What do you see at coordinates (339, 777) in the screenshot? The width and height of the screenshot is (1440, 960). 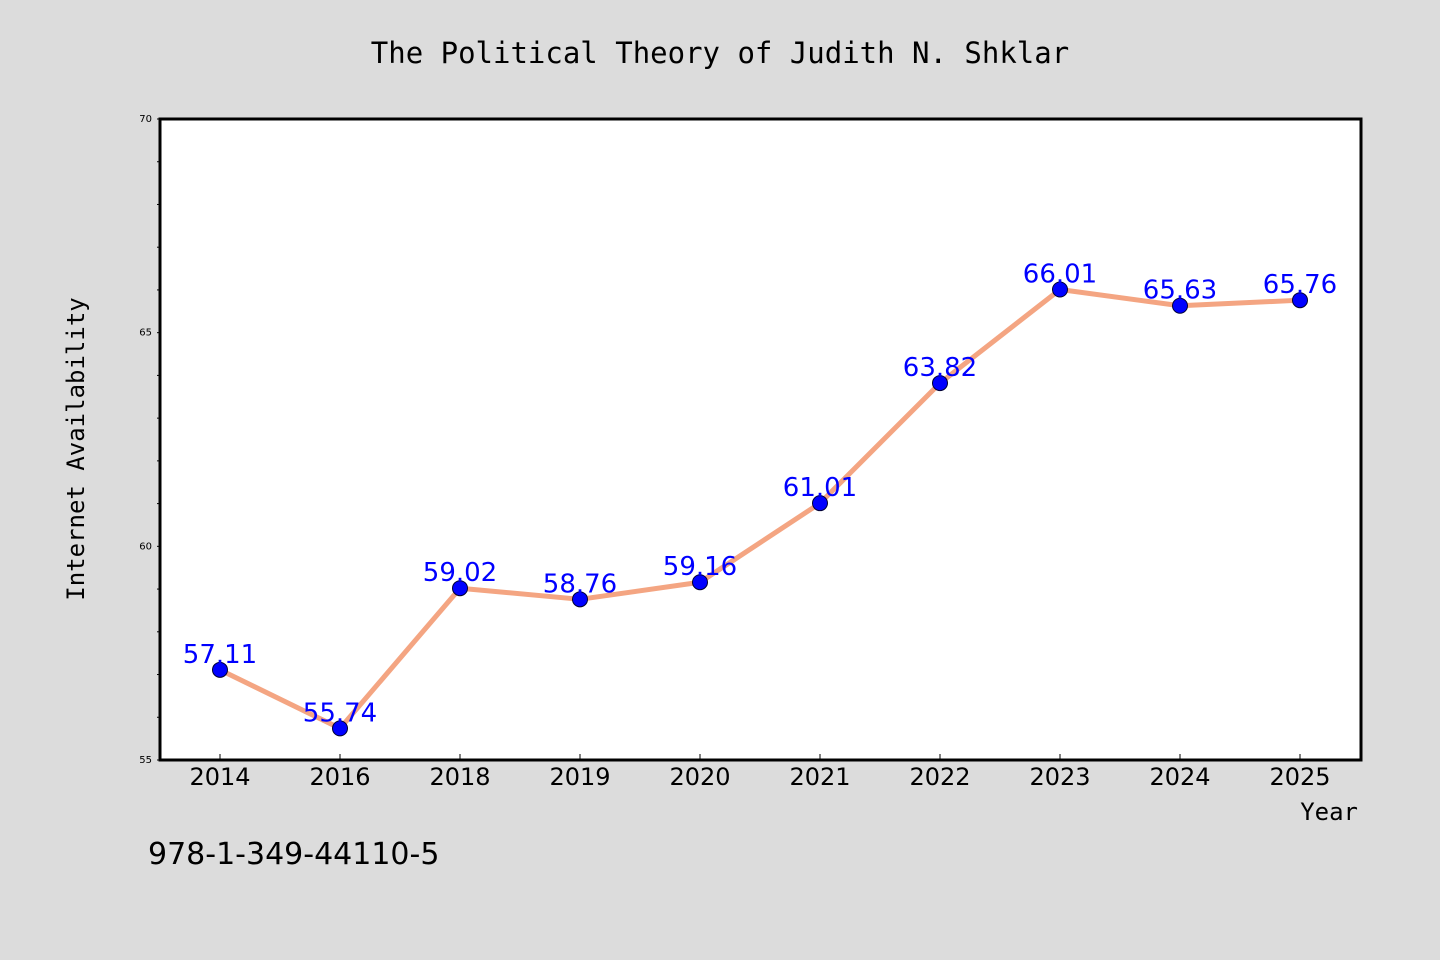 I see `x-tick-label: 2016` at bounding box center [339, 777].